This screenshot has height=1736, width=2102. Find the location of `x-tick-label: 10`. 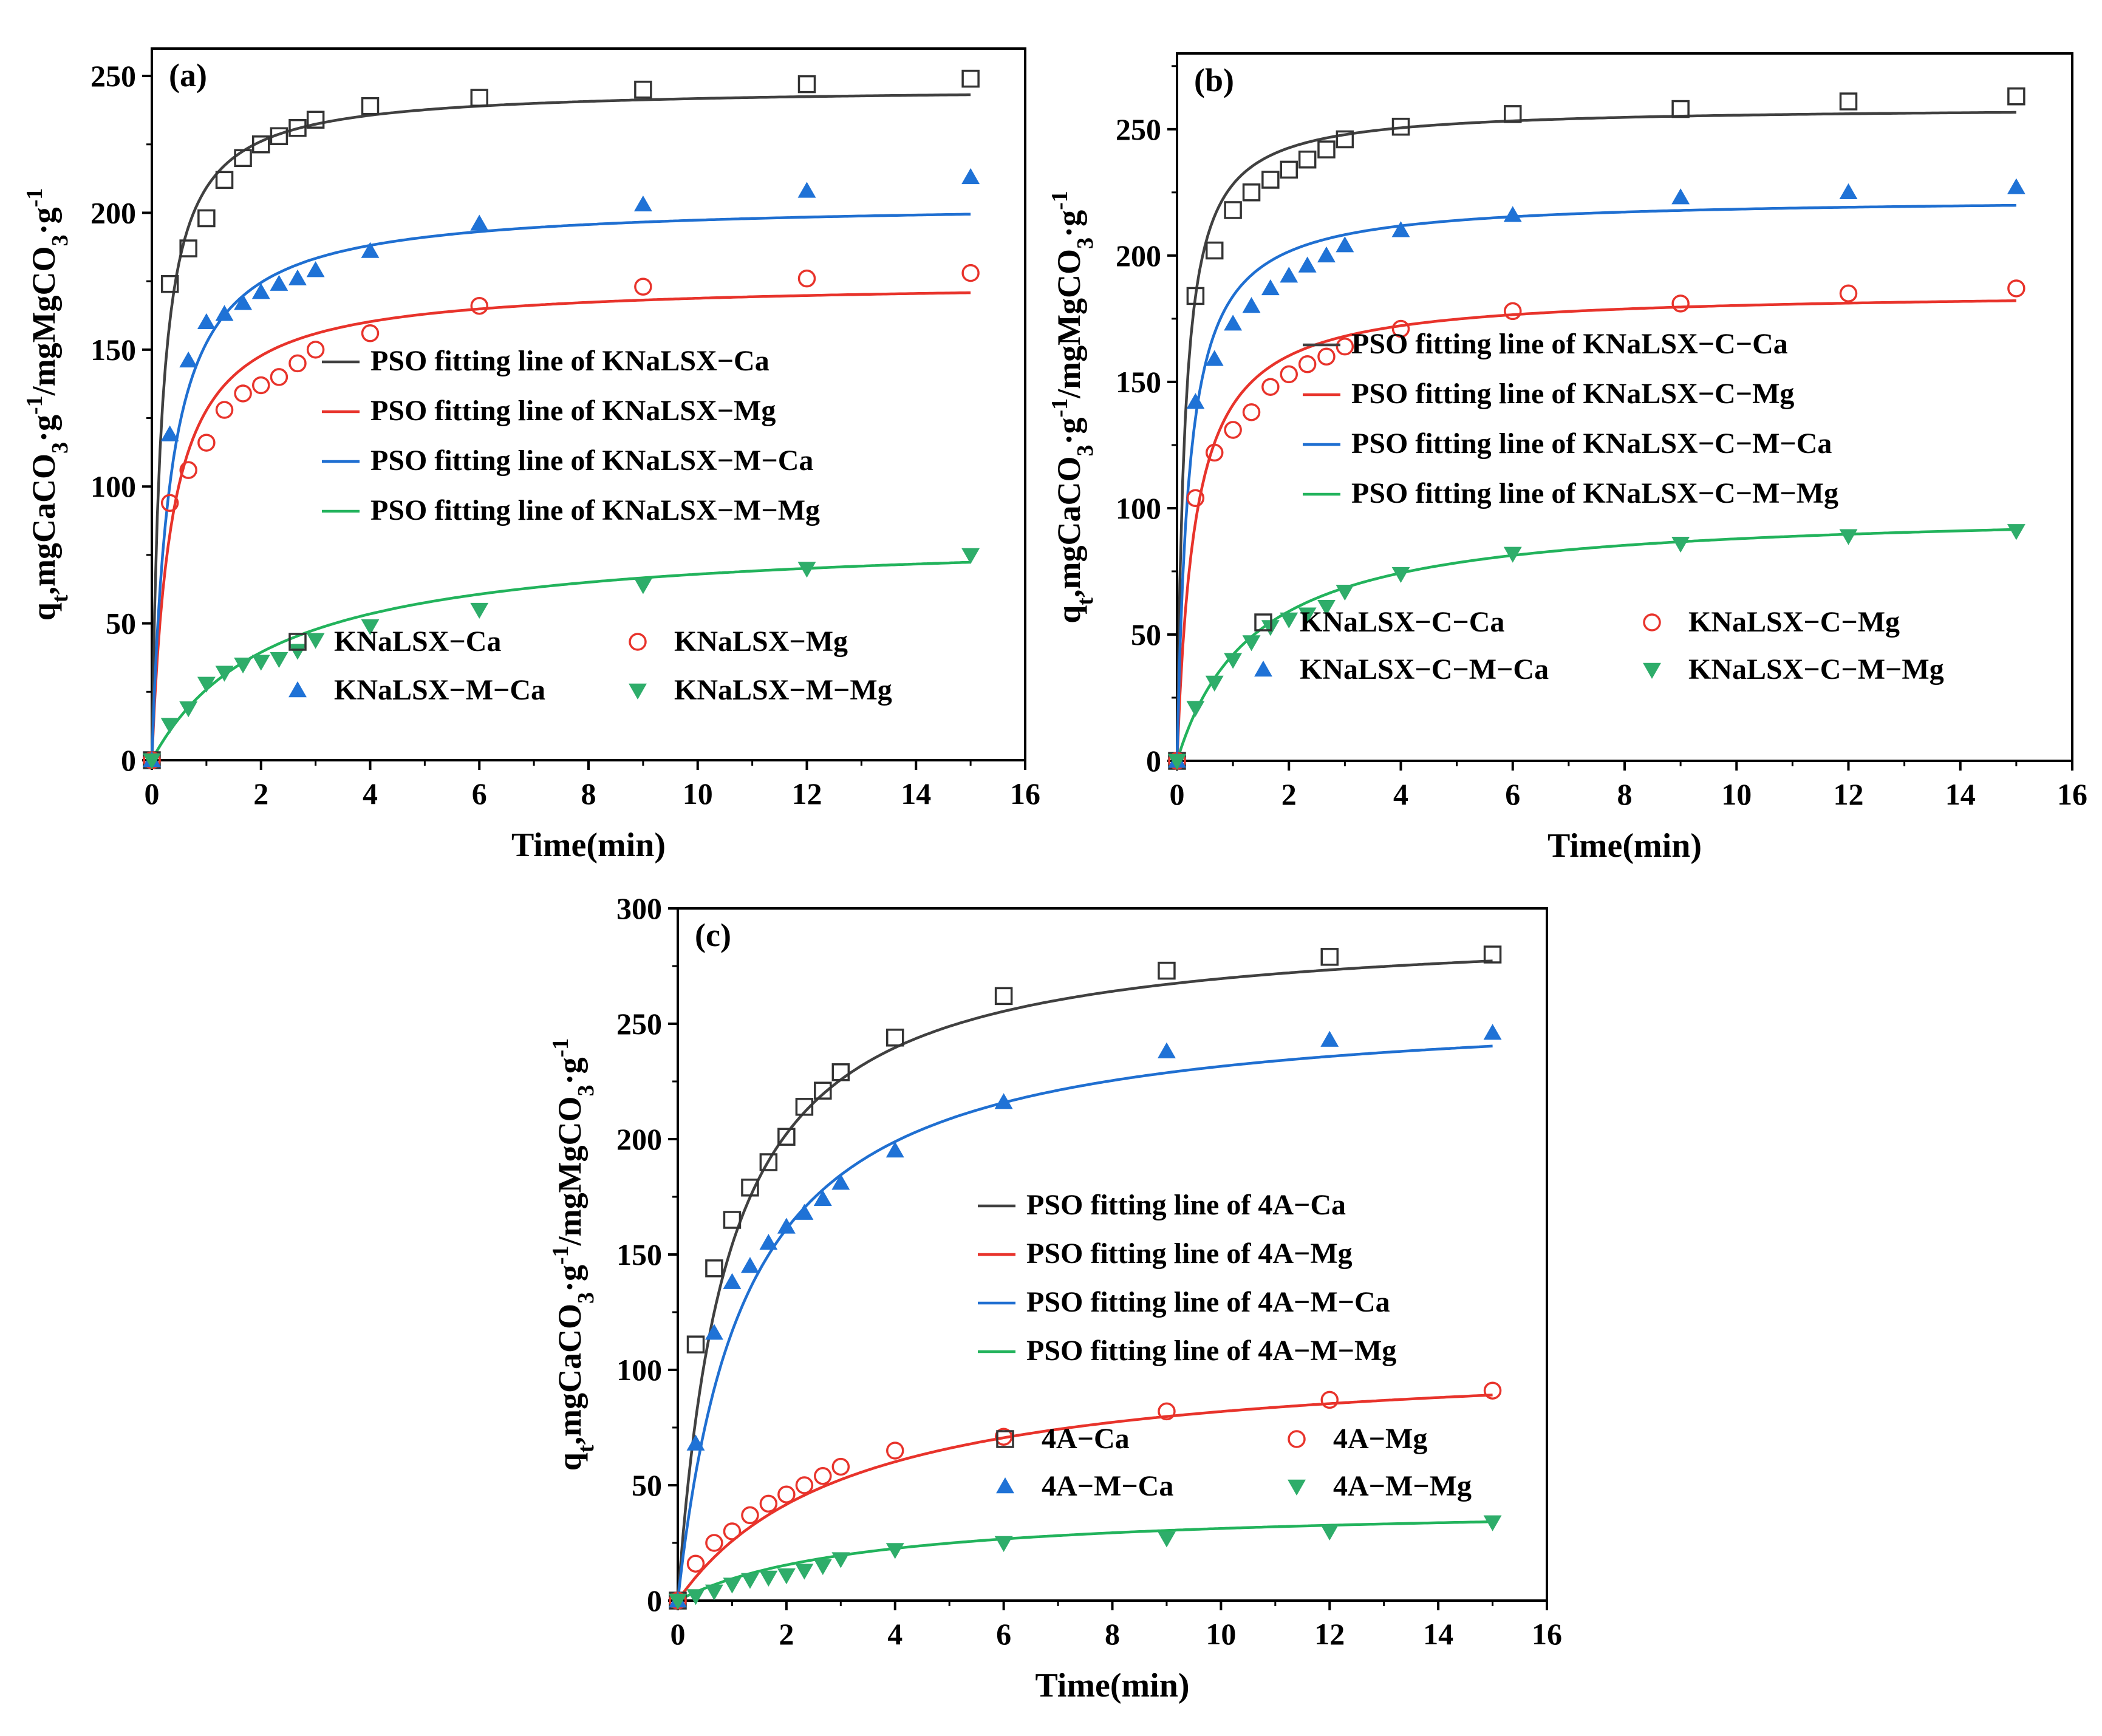

x-tick-label: 10 is located at coordinates (698, 794).